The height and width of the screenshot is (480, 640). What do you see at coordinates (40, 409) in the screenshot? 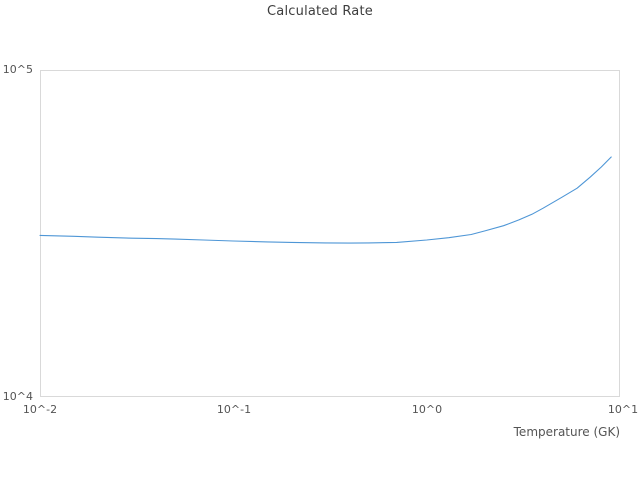
I see `x-tick-1e-2: 10^-2` at bounding box center [40, 409].